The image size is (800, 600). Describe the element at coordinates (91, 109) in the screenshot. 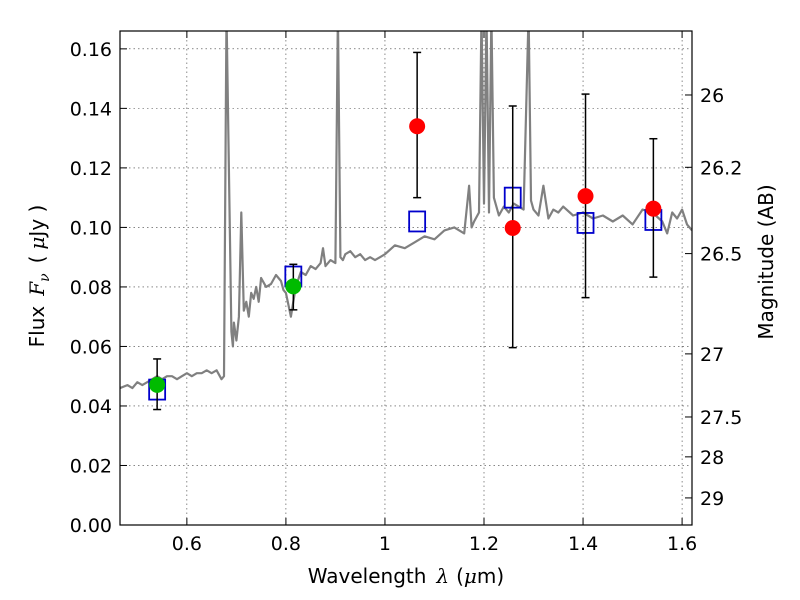

I see `y-tick-label: 0.14` at that location.